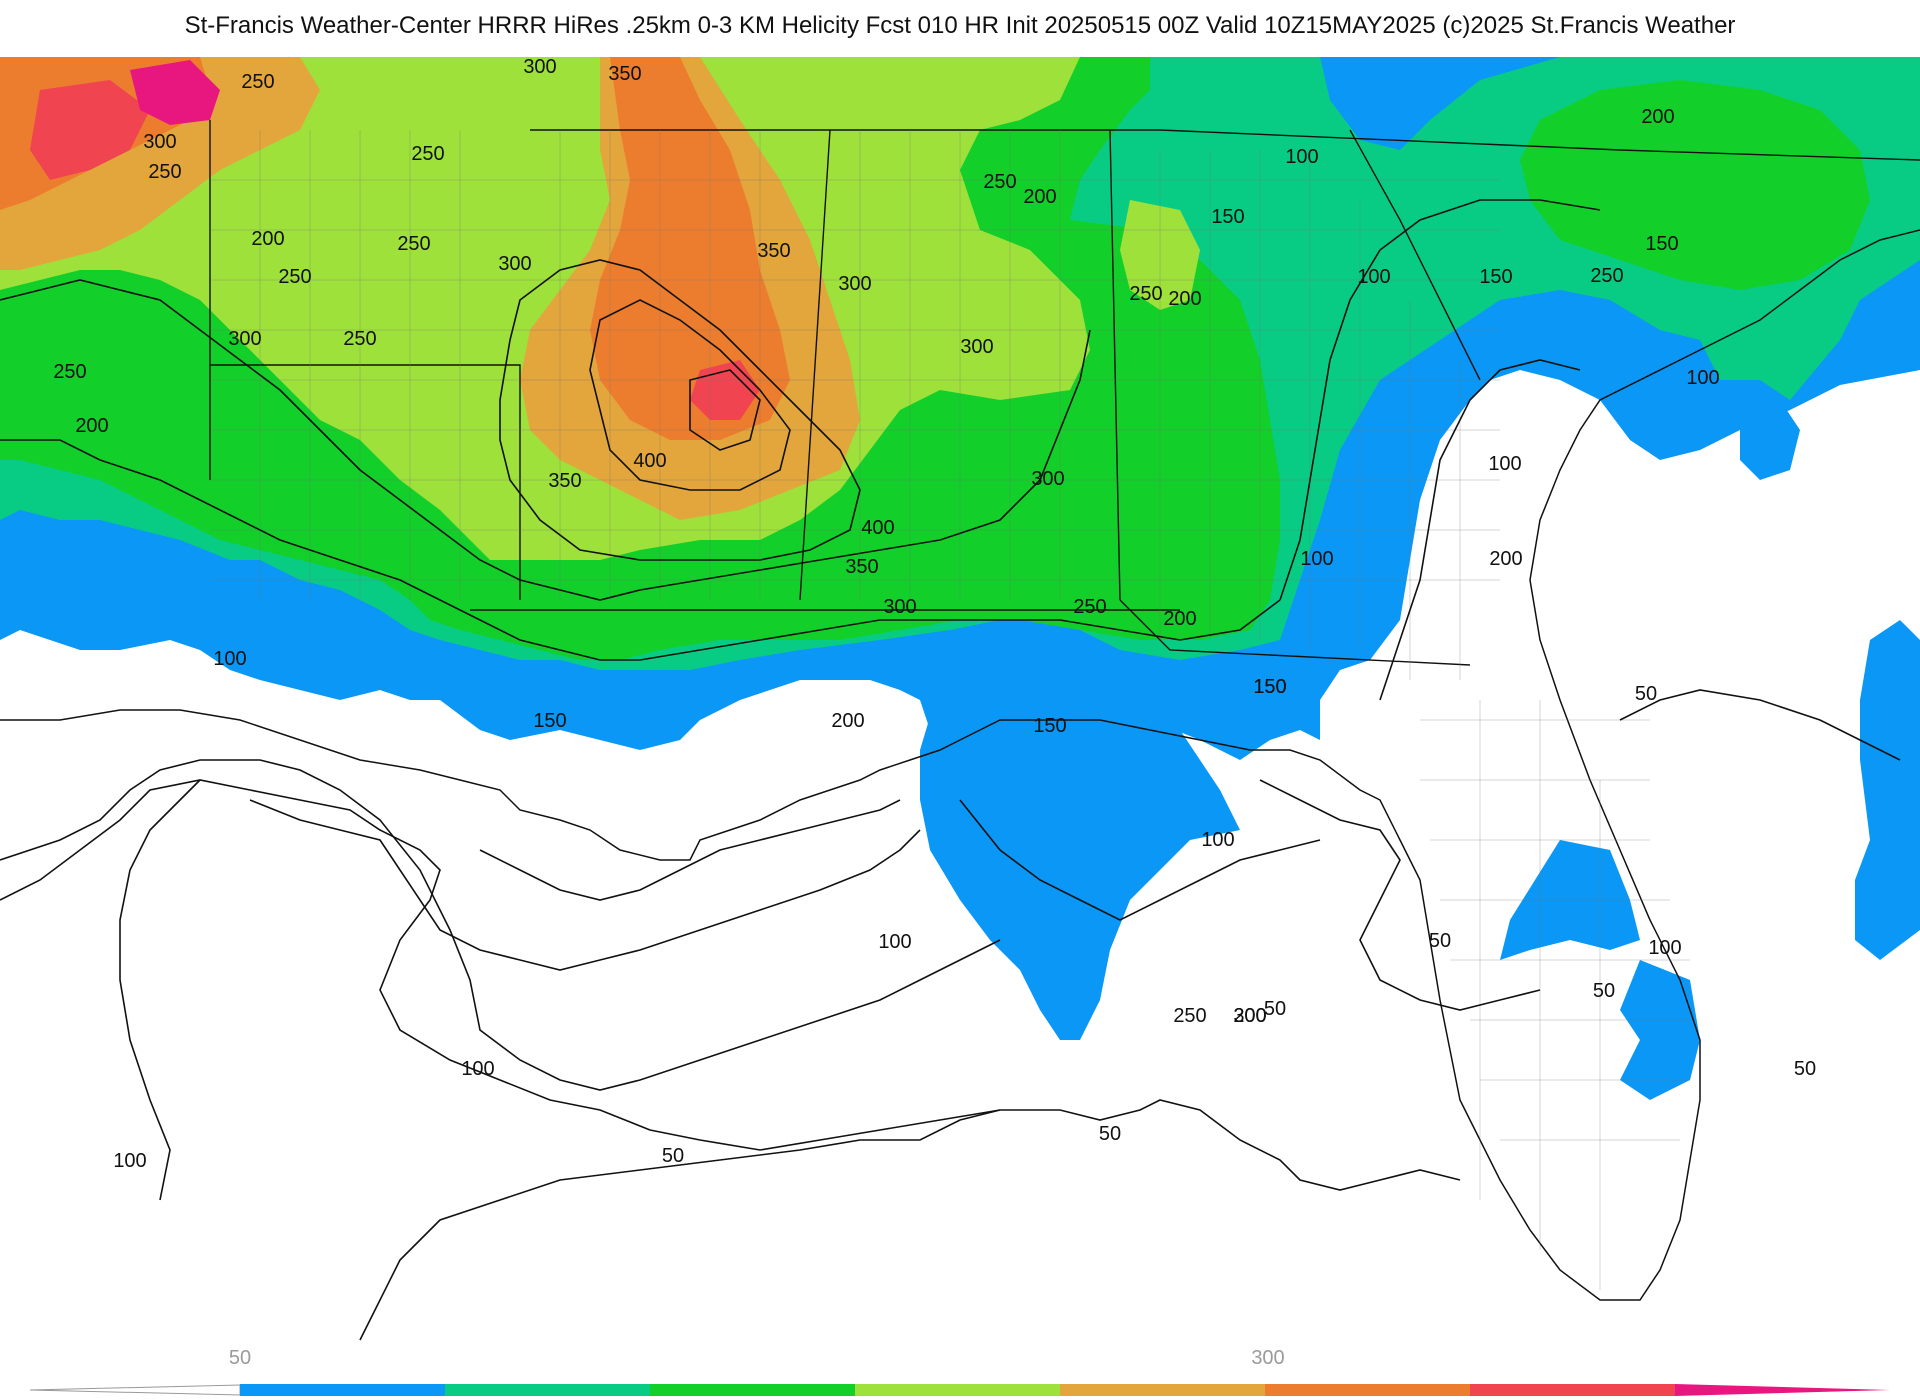 This screenshot has width=1920, height=1400. I want to click on fill-band-magenta, so click(175, 92).